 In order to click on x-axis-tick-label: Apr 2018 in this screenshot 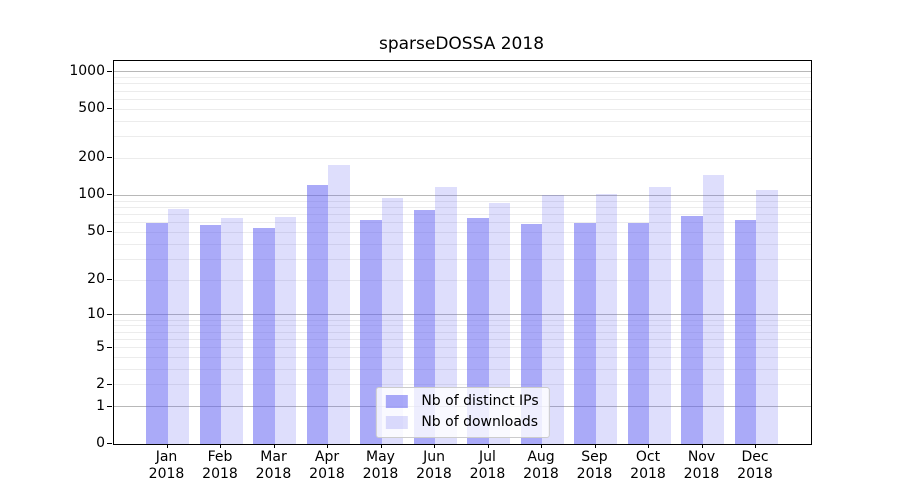, I will do `click(327, 465)`.